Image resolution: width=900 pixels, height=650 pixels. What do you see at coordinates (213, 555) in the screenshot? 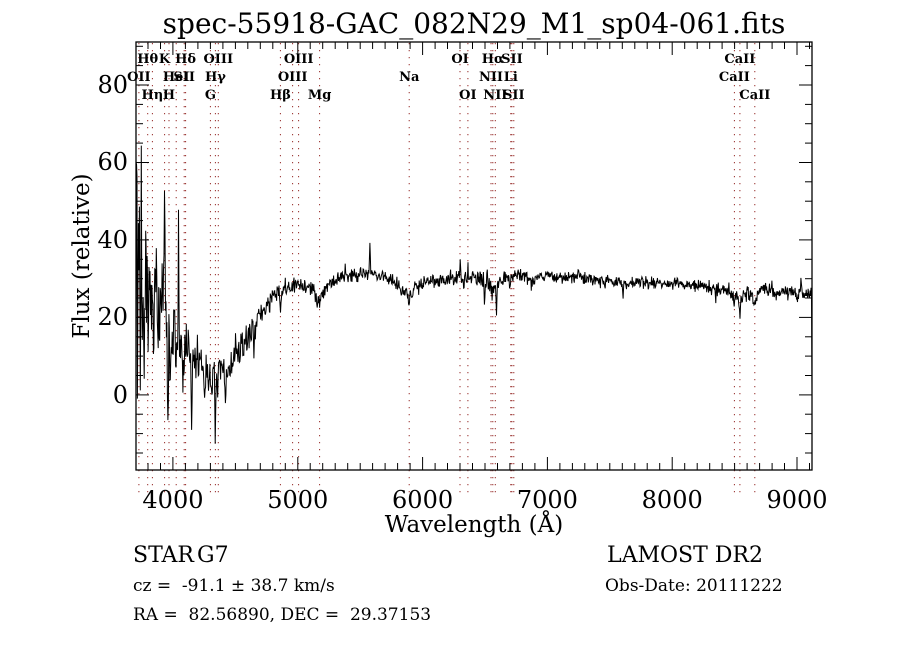
I see `object-subclass-label: G7` at bounding box center [213, 555].